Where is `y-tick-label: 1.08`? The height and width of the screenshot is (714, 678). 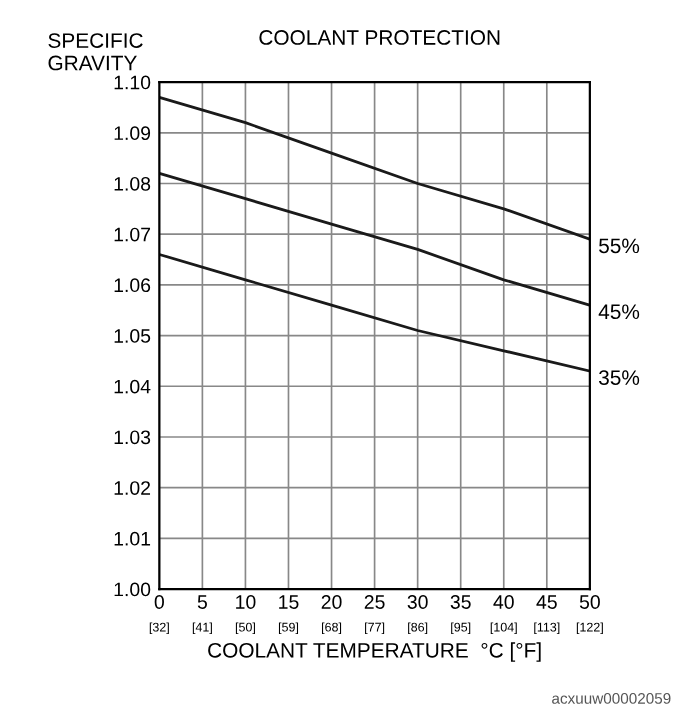
y-tick-label: 1.08 is located at coordinates (132, 183).